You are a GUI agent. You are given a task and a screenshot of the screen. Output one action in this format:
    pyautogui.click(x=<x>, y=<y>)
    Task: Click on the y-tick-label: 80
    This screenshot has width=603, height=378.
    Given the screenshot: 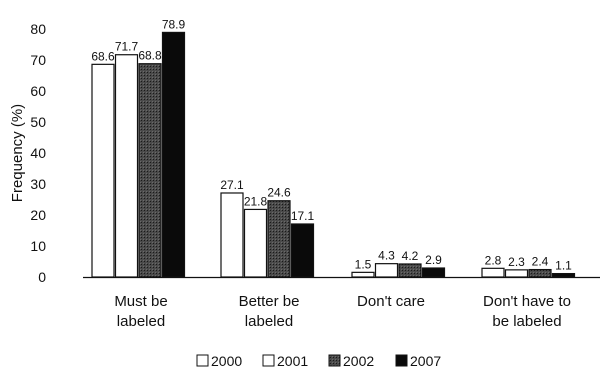 What is the action you would take?
    pyautogui.click(x=38, y=29)
    